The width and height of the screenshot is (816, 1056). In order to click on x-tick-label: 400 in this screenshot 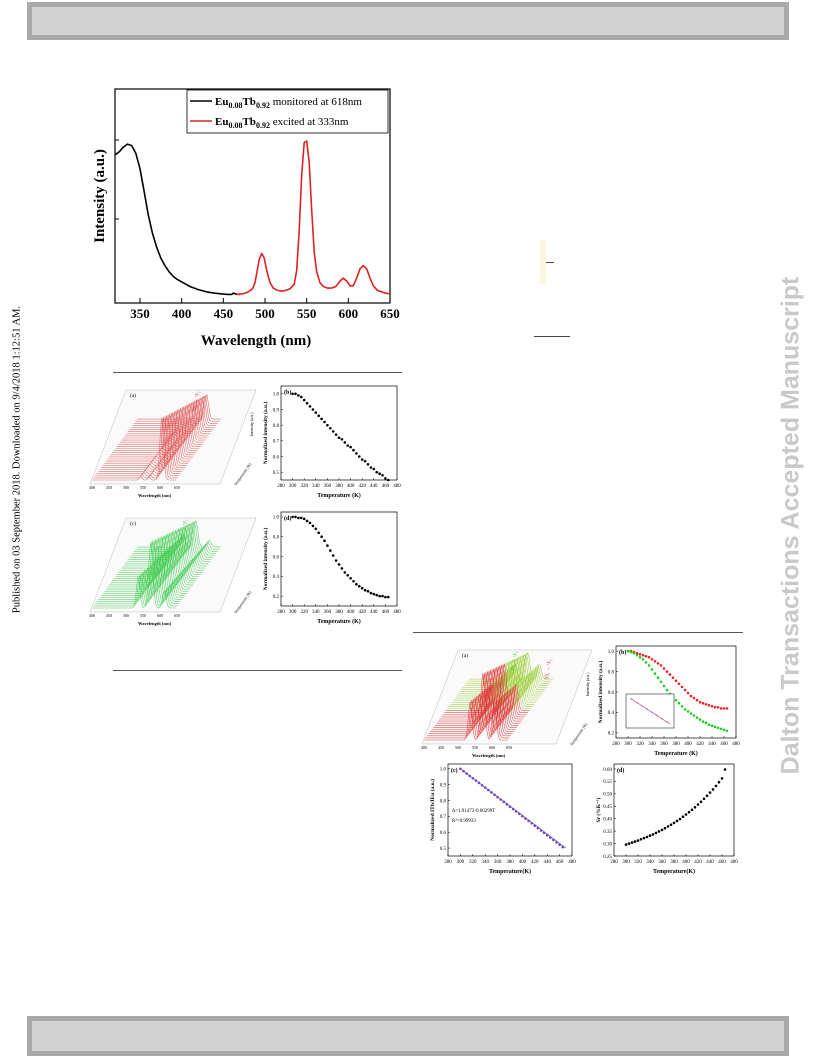, I will do `click(351, 612)`.